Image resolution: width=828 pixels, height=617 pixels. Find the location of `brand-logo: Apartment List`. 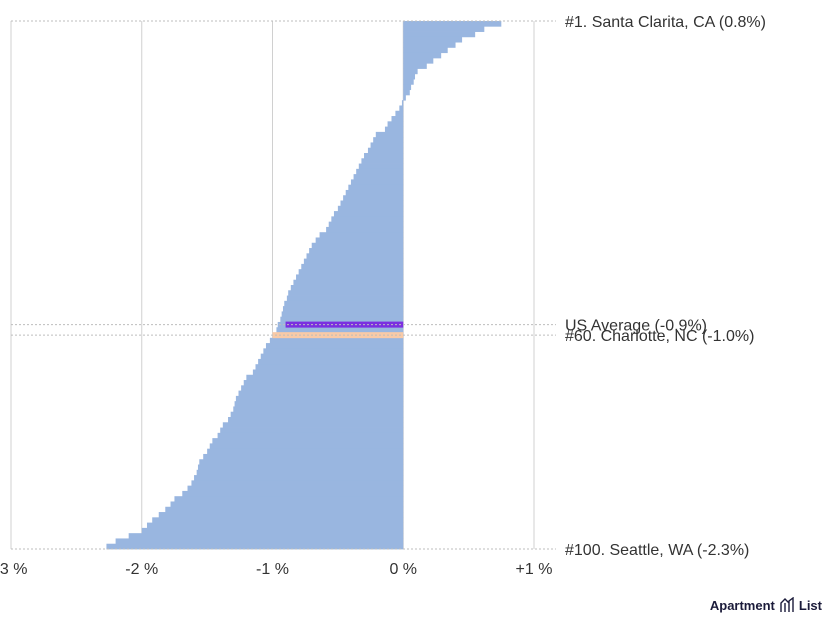

brand-logo: Apartment List is located at coordinates (766, 605).